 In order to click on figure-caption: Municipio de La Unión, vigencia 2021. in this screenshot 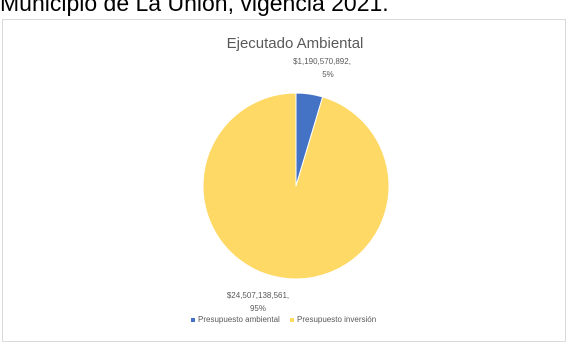, I will do `click(194, 8)`.